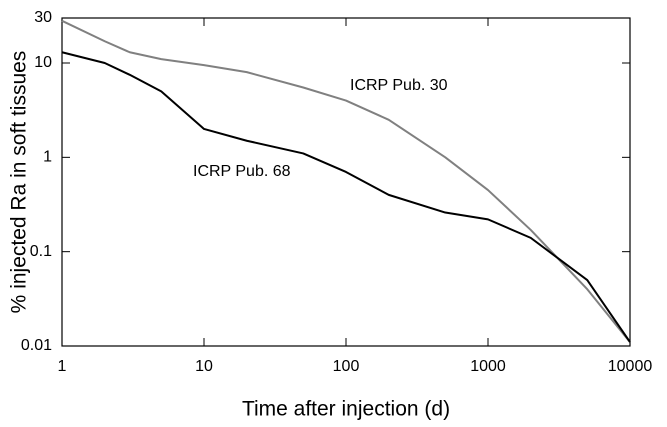  Describe the element at coordinates (41, 251) in the screenshot. I see `y-tick-label: 0.1` at that location.